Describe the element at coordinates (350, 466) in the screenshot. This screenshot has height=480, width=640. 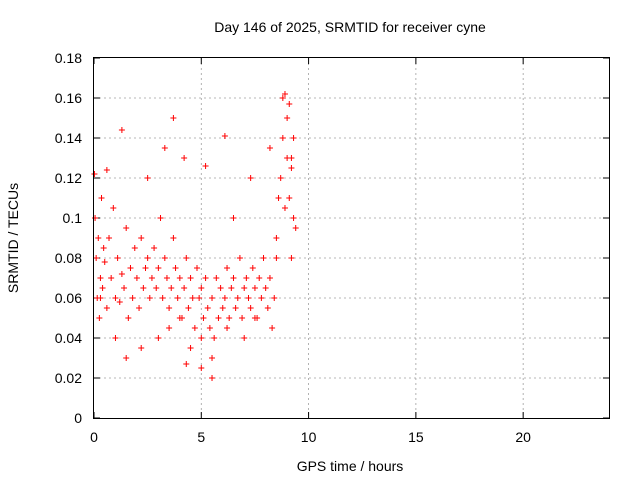
I see `x-axis-label: GPS time / hours` at that location.